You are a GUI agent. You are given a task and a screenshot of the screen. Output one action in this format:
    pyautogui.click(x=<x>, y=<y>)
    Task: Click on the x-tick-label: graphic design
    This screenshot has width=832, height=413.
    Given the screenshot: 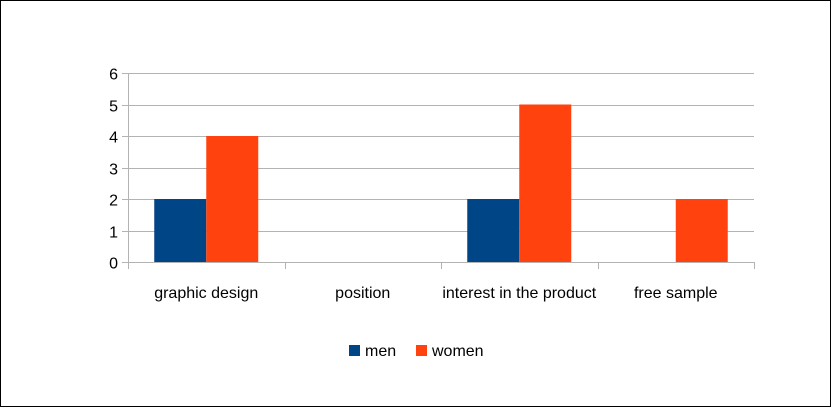 What is the action you would take?
    pyautogui.click(x=206, y=293)
    